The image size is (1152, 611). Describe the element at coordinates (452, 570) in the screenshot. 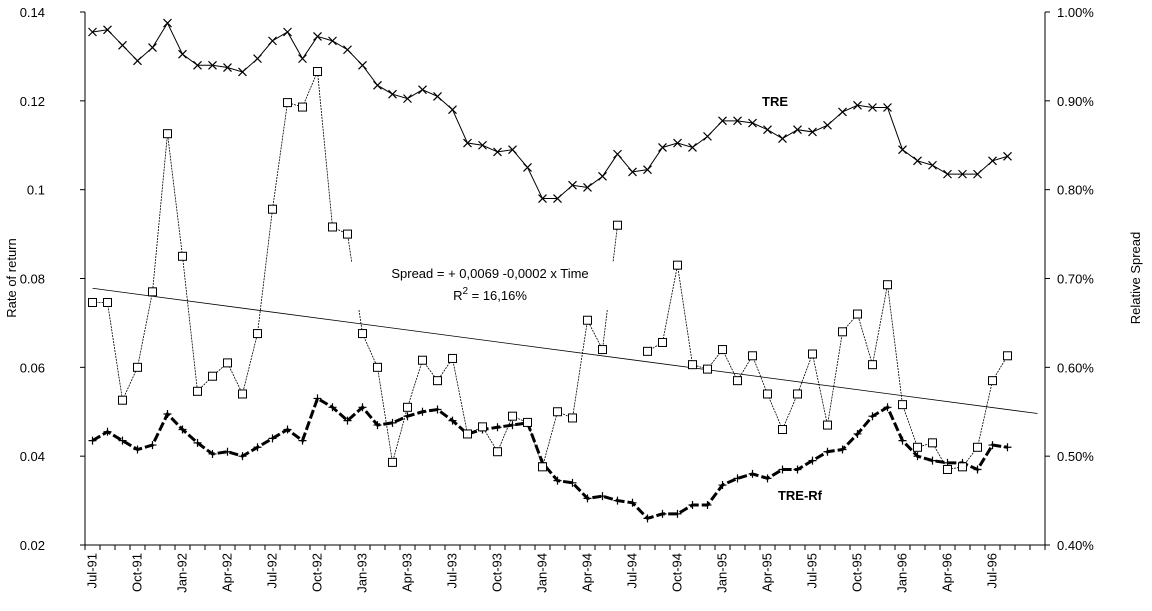

I see `x-tick-label: Jul-93` at that location.